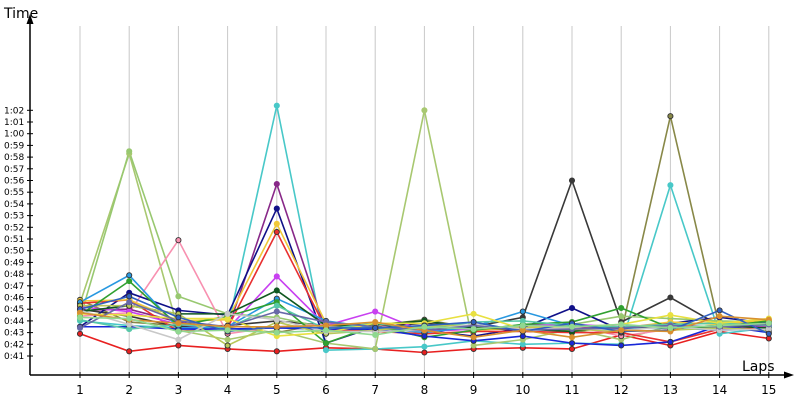  Describe the element at coordinates (522, 390) in the screenshot. I see `x-tick-label: 10` at that location.